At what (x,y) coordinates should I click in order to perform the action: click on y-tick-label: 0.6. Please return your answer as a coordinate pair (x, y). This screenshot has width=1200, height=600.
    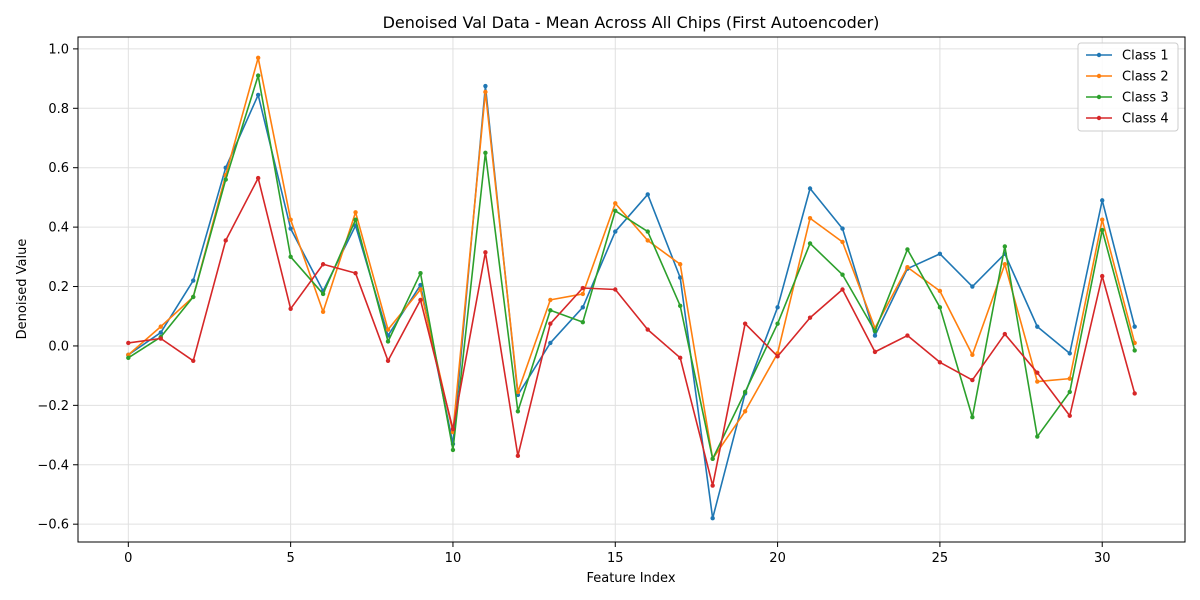
    Looking at the image, I should click on (58, 168).